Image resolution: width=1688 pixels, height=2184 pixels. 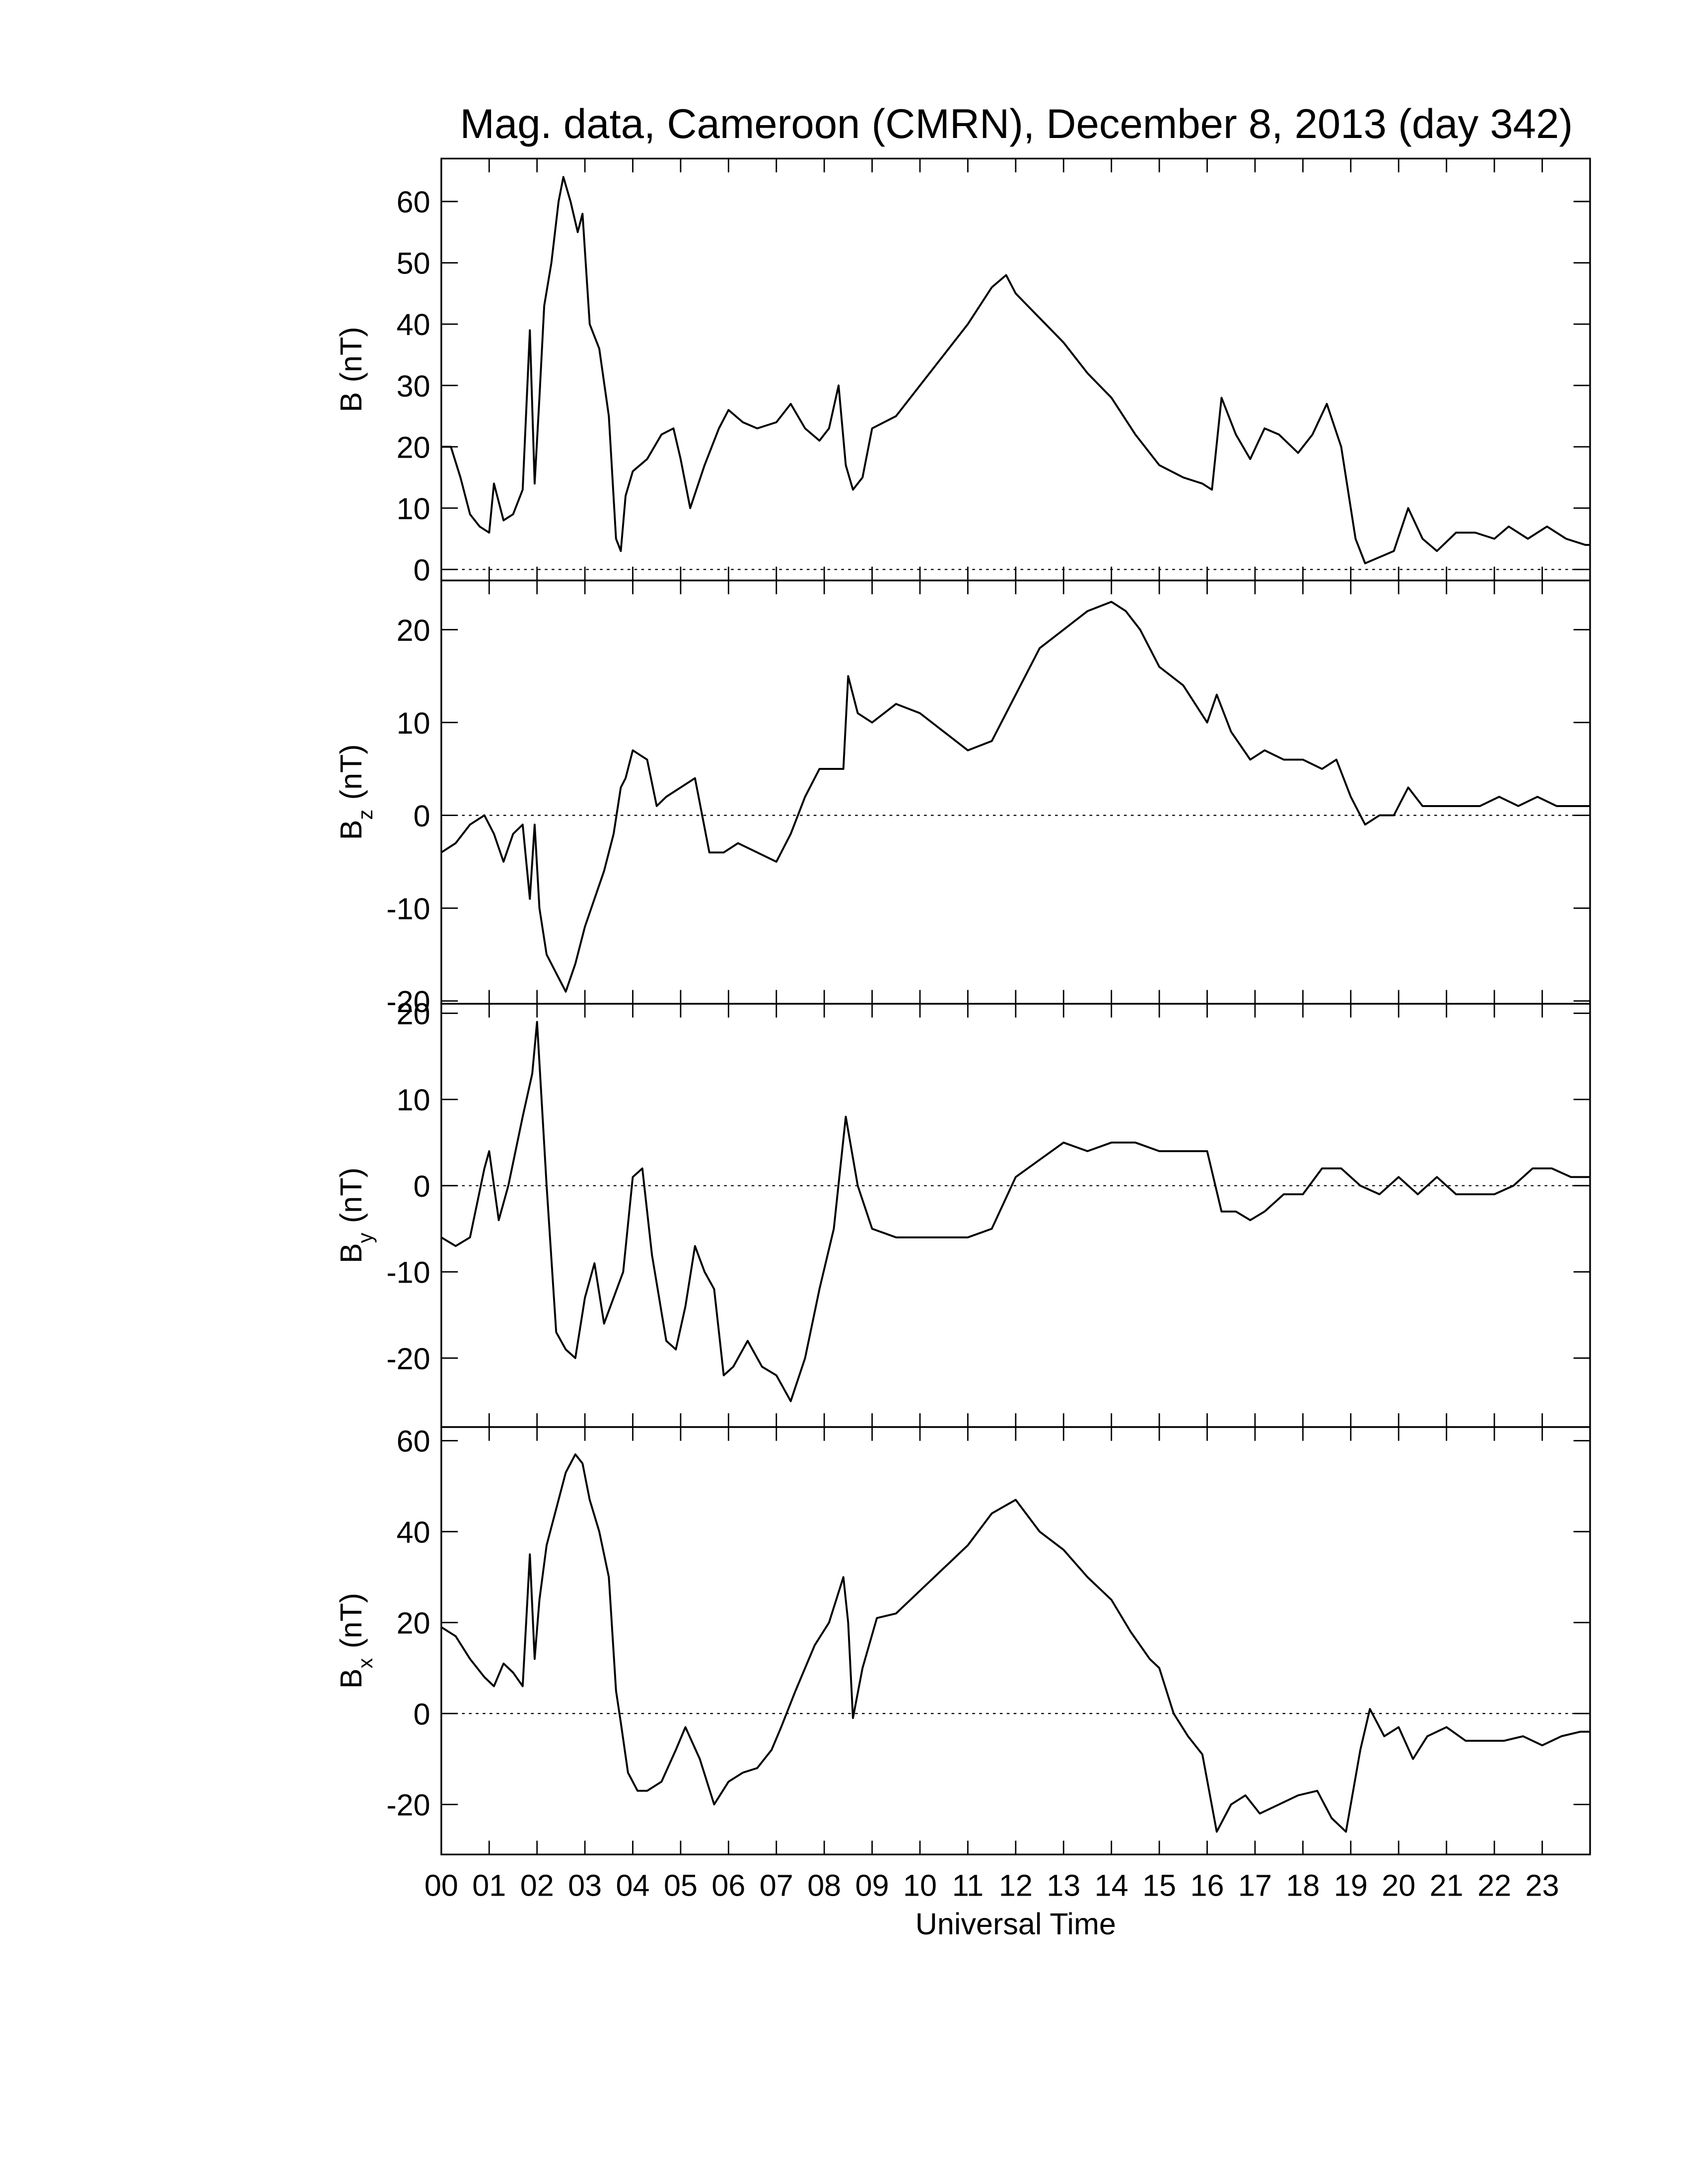 What do you see at coordinates (365, 1237) in the screenshot?
I see `y-label-subscript: y` at bounding box center [365, 1237].